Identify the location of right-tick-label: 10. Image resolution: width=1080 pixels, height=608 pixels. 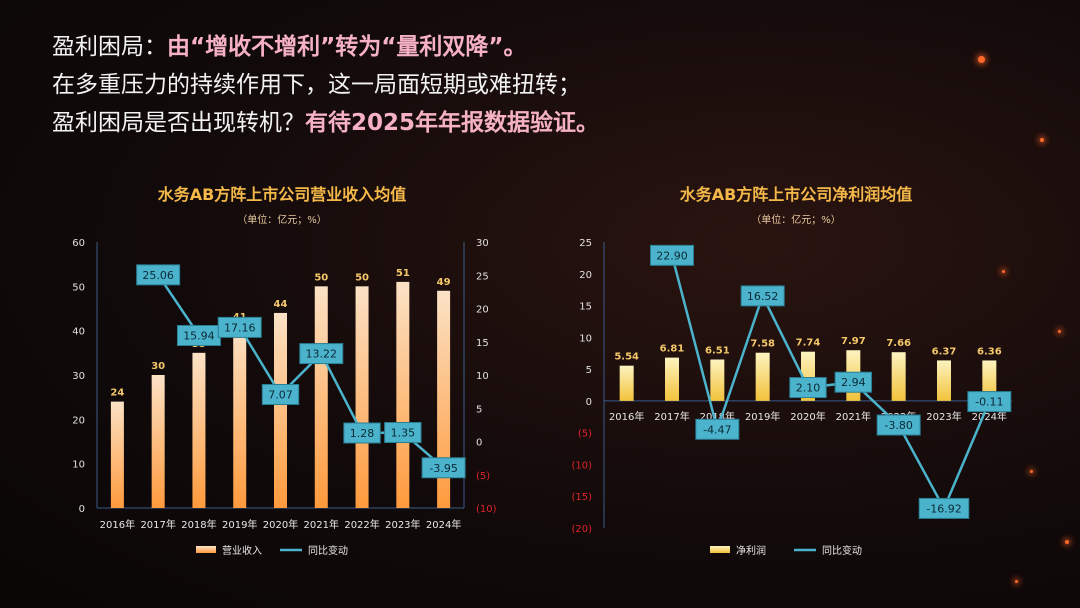
(482, 376).